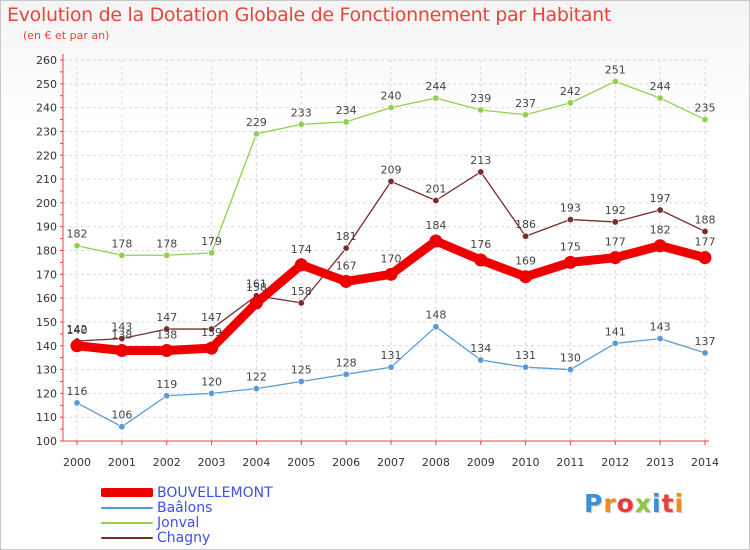 The height and width of the screenshot is (550, 750). What do you see at coordinates (187, 507) in the screenshot?
I see `legend-item: Baâlons` at bounding box center [187, 507].